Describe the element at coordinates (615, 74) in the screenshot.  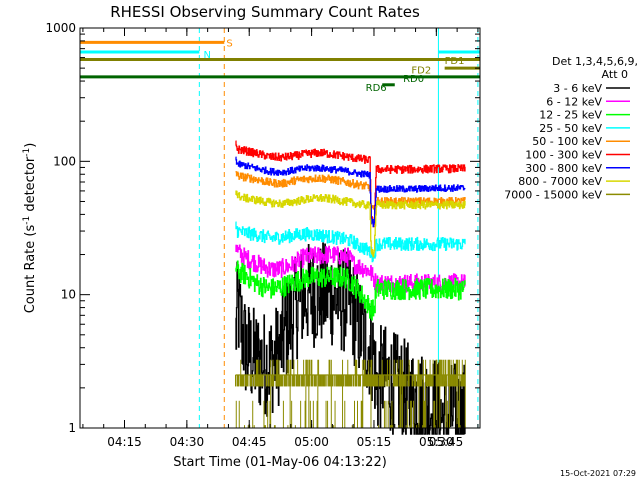
I see `legend-header-line2: Att 0` at that location.